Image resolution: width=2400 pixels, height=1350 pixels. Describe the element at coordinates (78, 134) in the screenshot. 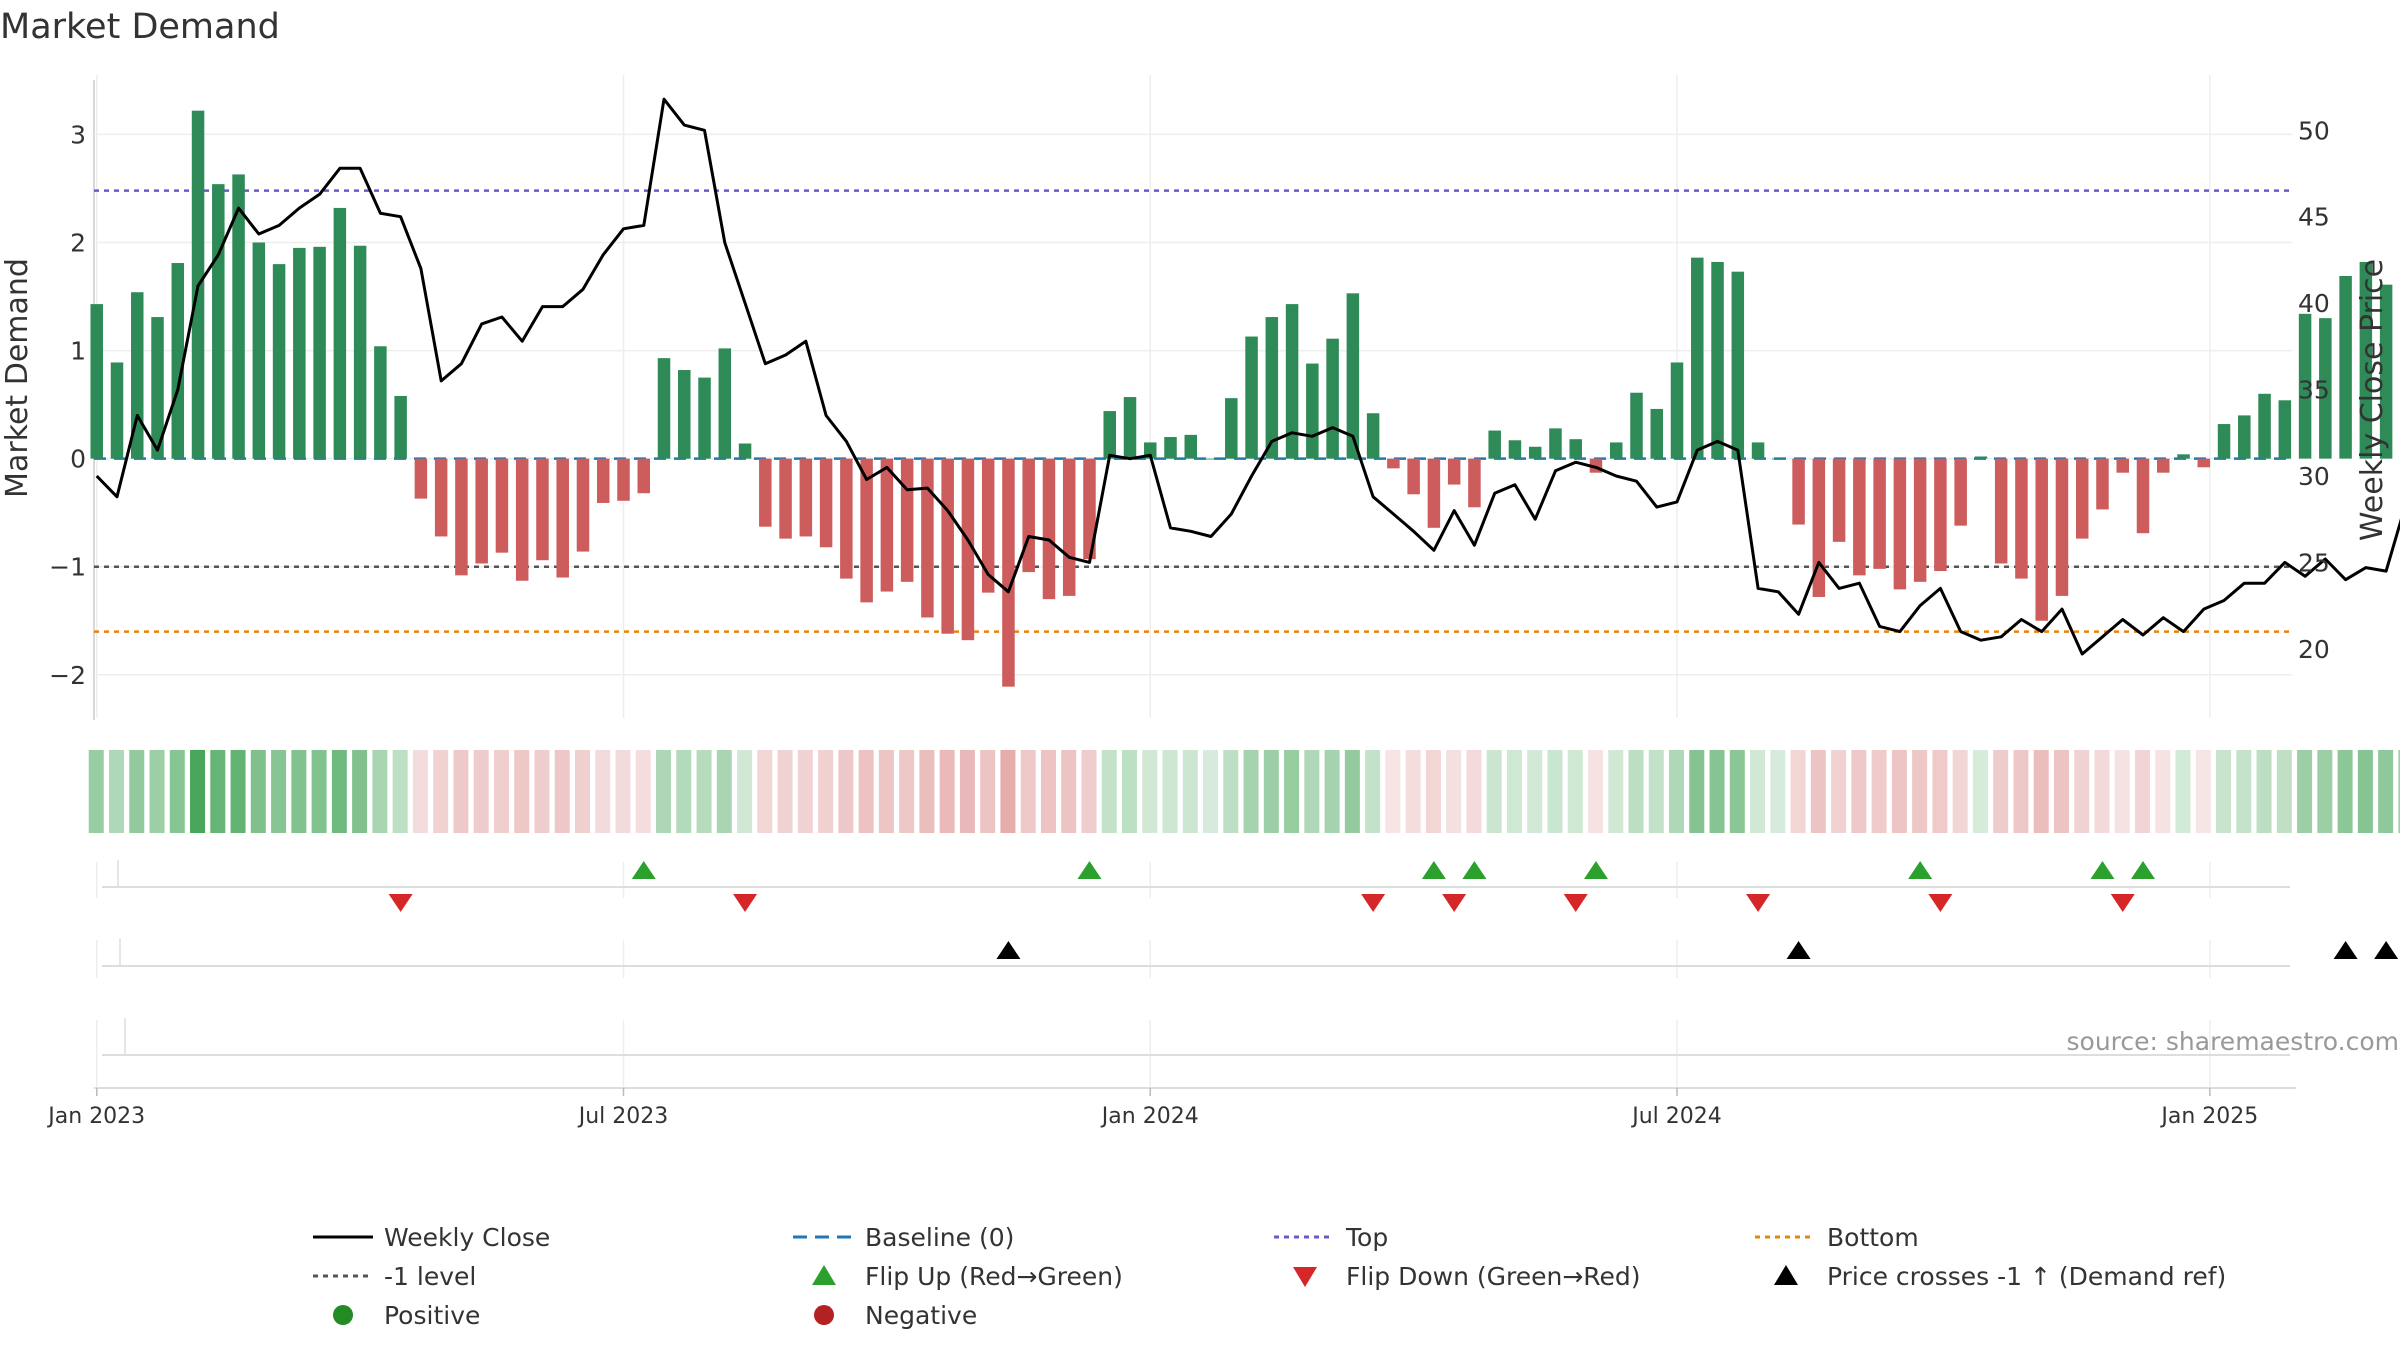

I see `y-tick-label: 3` at that location.